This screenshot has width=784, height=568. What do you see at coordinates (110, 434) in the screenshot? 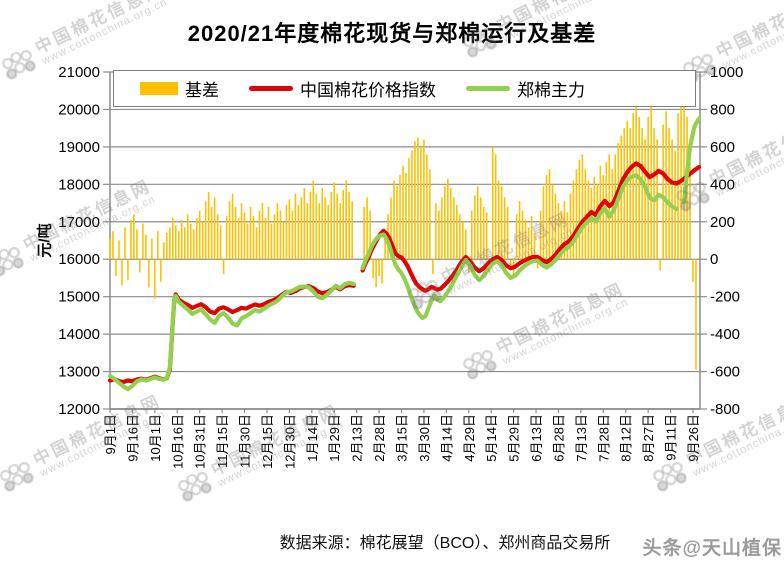
I see `x-axis-label: 9月1日` at bounding box center [110, 434].